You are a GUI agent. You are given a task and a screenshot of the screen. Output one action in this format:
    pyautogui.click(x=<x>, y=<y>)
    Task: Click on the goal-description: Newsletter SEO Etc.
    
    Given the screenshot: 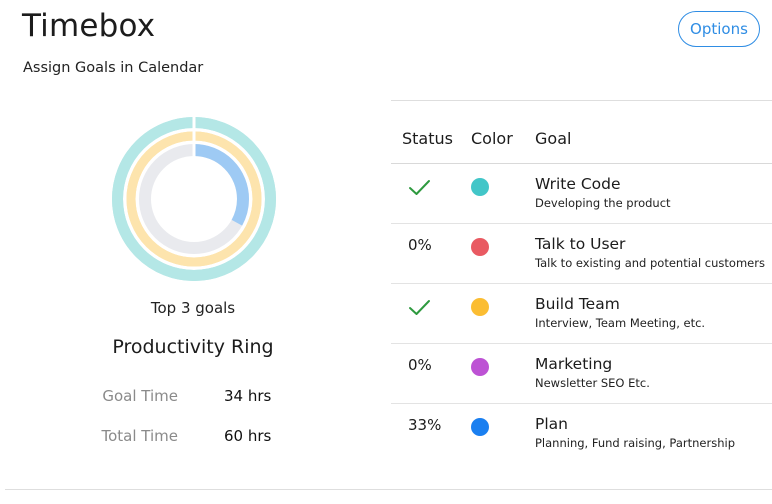 What is the action you would take?
    pyautogui.click(x=592, y=383)
    